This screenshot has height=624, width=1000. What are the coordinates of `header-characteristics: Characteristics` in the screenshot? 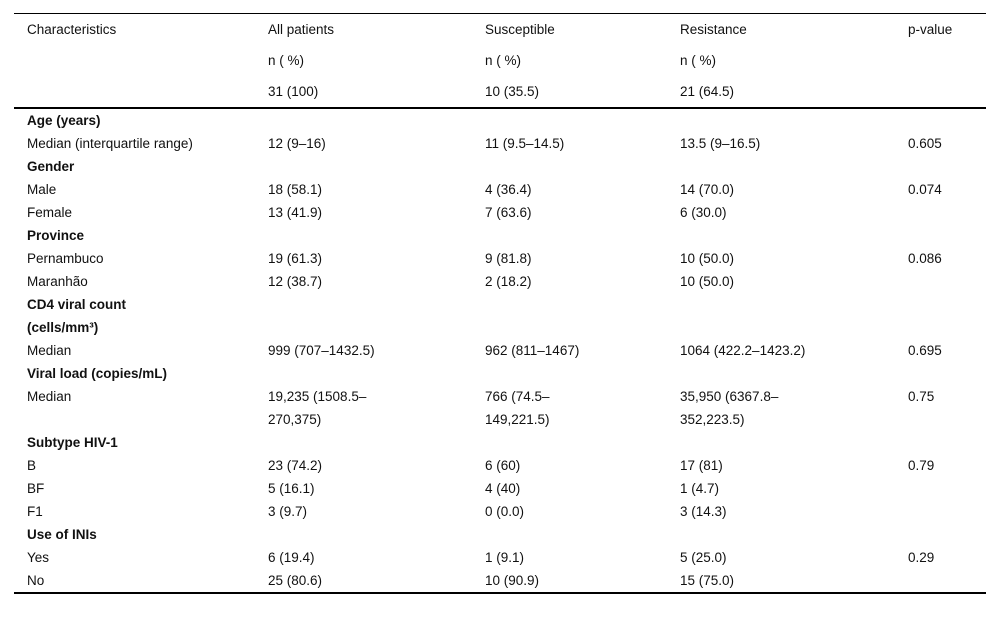 It's located at (72, 29).